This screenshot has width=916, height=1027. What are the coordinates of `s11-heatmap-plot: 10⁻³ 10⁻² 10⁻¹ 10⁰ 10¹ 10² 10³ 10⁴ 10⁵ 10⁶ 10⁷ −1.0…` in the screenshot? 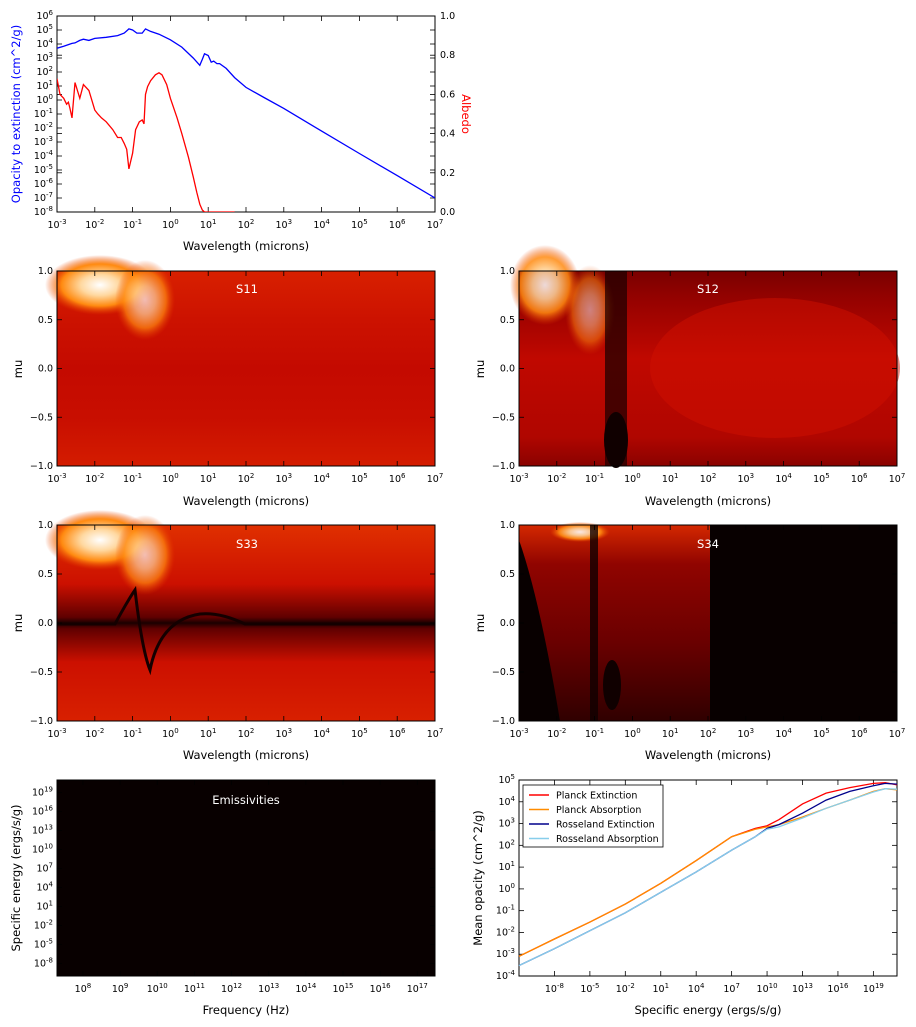 It's located at (227, 381).